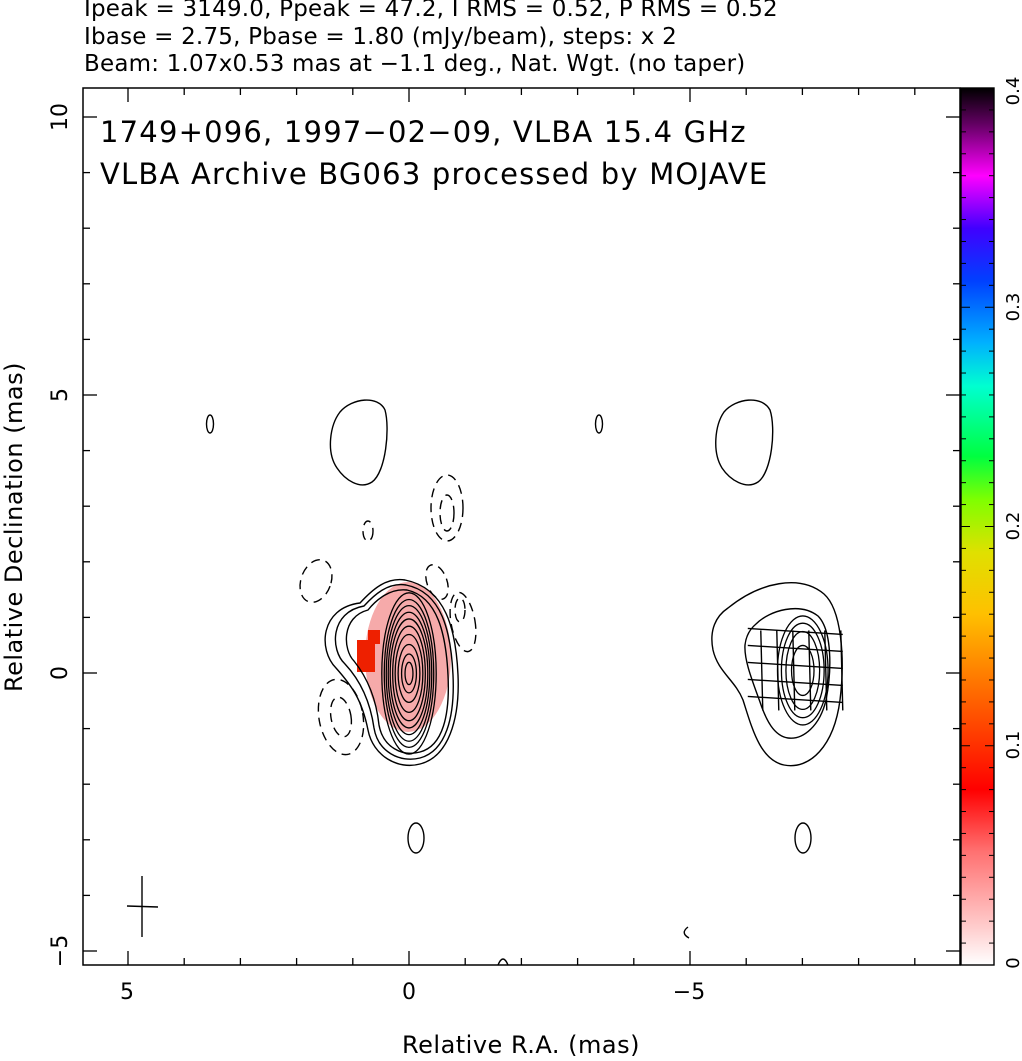 Image resolution: width=1022 pixels, height=1061 pixels. Describe the element at coordinates (14, 527) in the screenshot. I see `y-axis-label: Relative Declination (mas)` at that location.